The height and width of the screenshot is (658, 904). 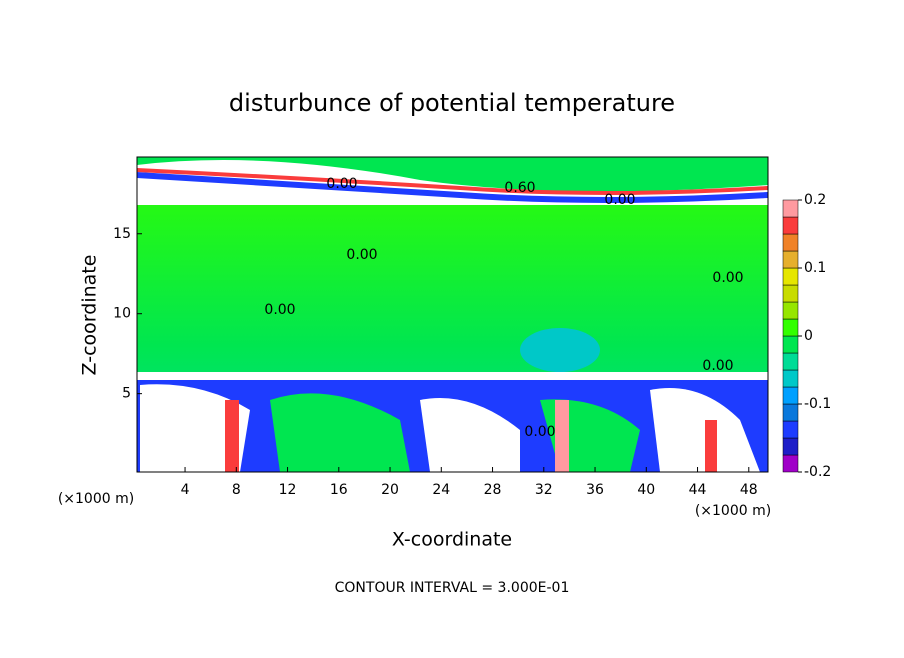 I want to click on colorbar-tick-label: -0.2, so click(x=817, y=472).